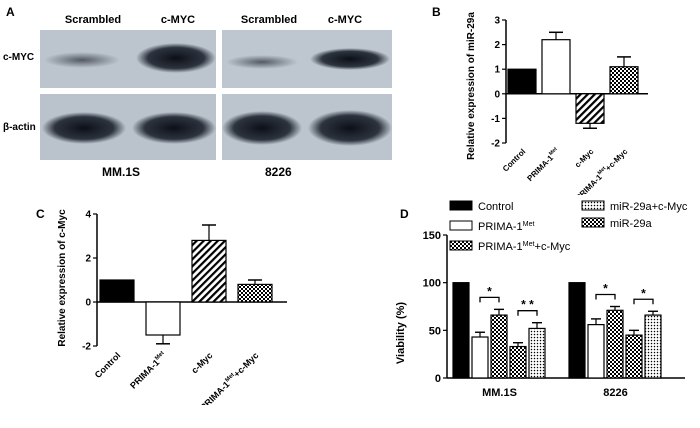  Describe the element at coordinates (461, 245) in the screenshot. I see `chart-d-legend-swatch-prima-1met-c-myc` at that location.